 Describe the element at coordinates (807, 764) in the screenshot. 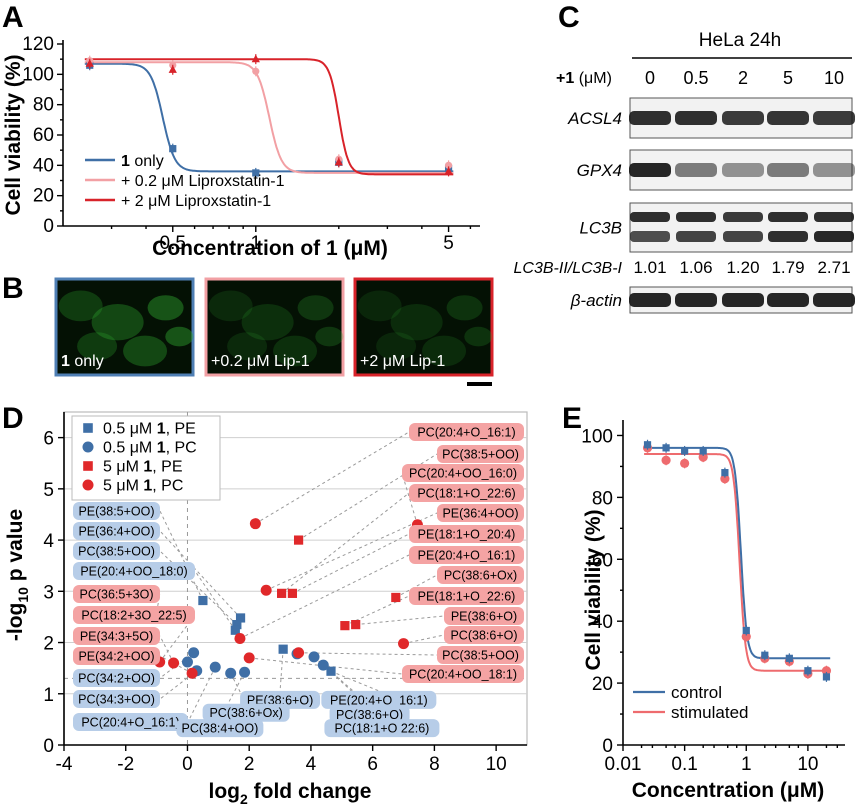

I see `chart-e-x-tick-label: 10` at that location.